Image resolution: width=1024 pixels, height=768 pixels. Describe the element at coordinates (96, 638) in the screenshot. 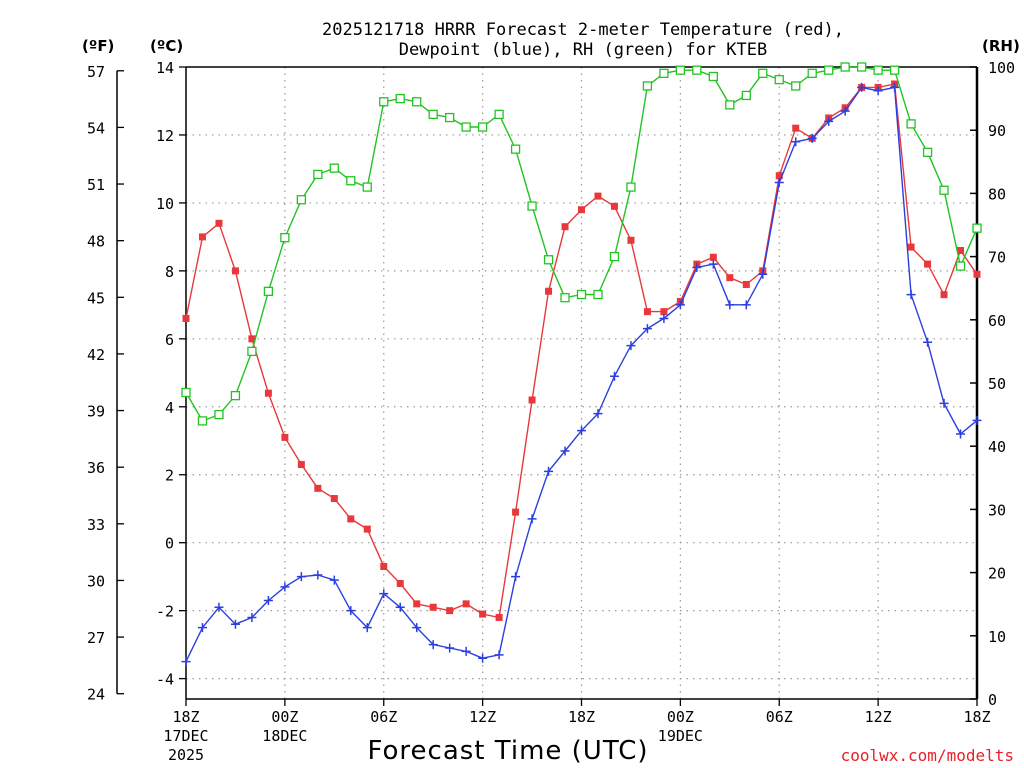

I see `fahrenheit-tick-label: 27` at that location.